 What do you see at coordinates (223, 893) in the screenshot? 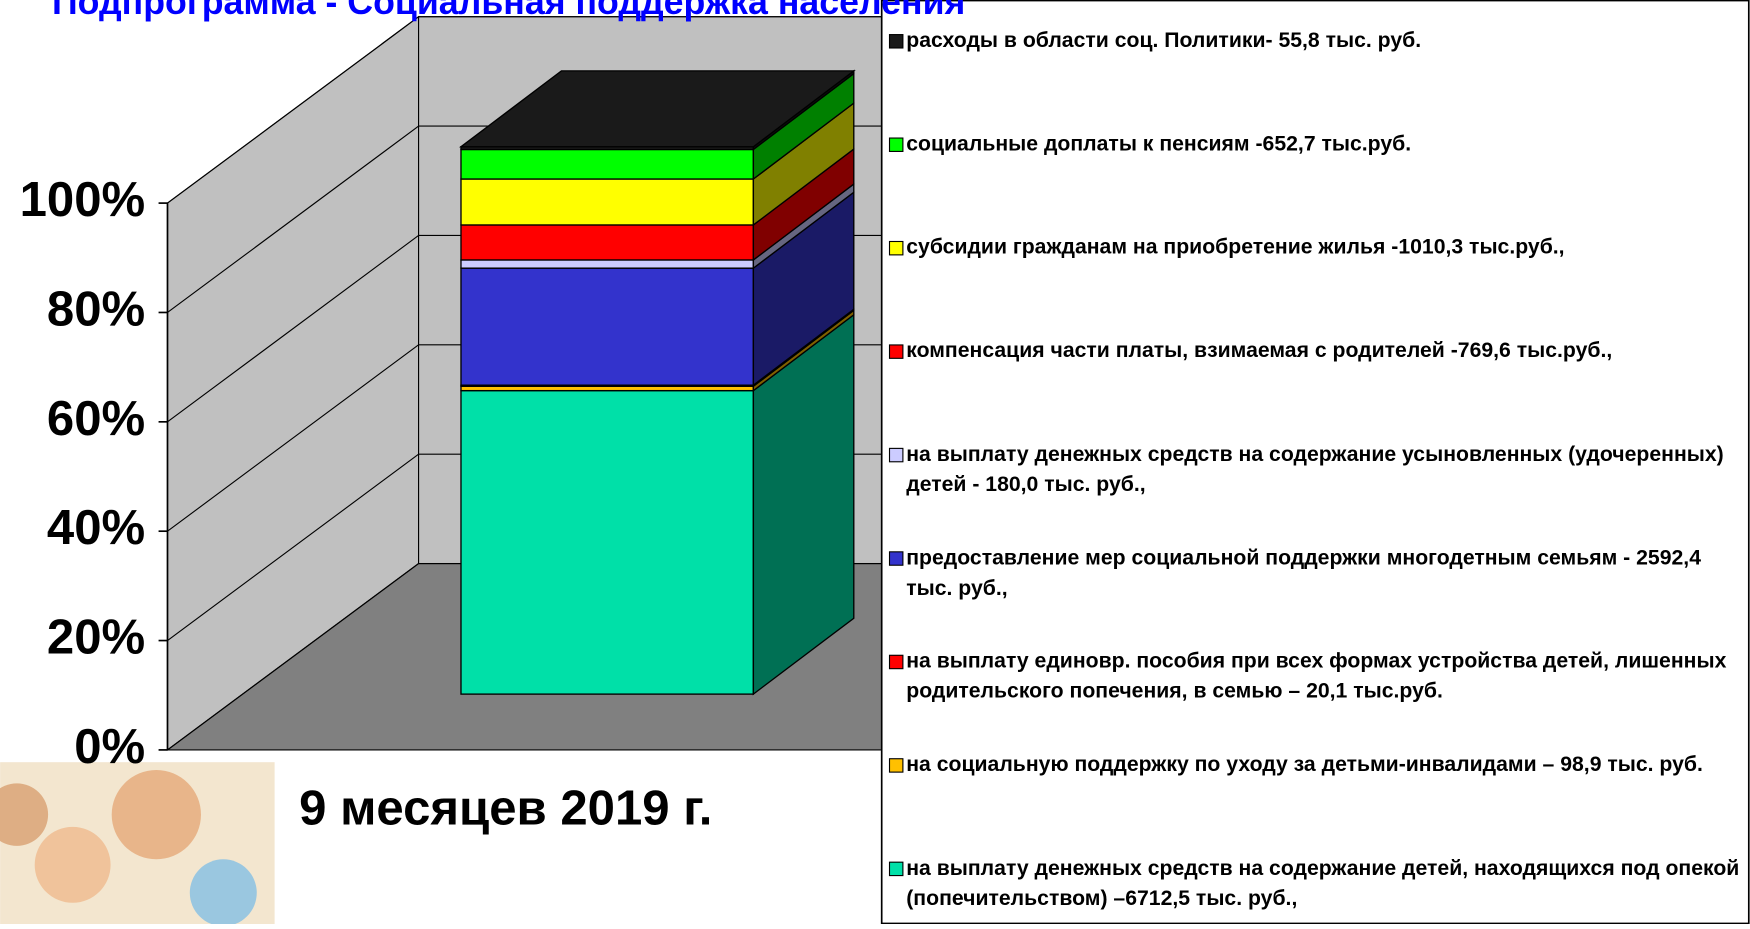
I see `photo-shirt` at bounding box center [223, 893].